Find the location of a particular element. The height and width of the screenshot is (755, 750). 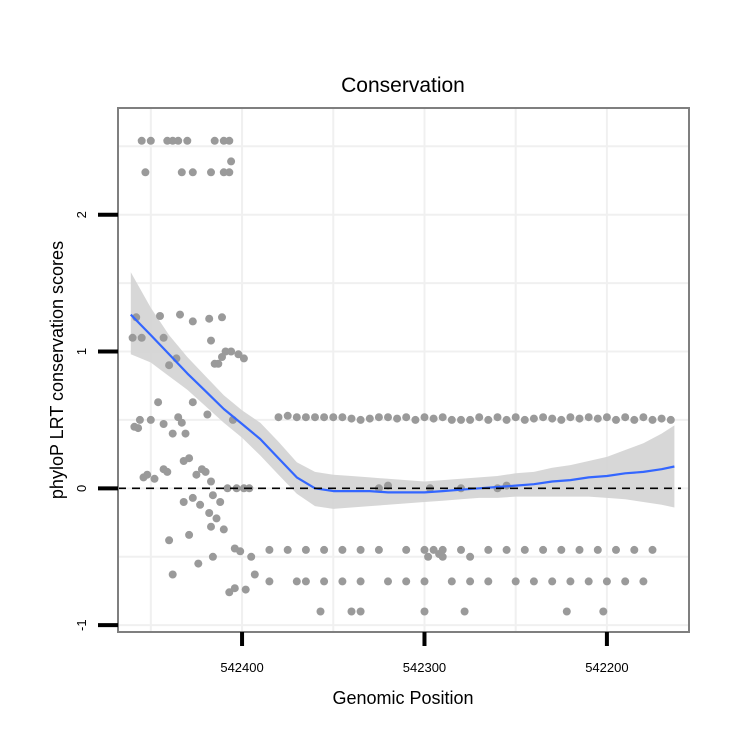

chart-title: Conservation is located at coordinates (403, 85).